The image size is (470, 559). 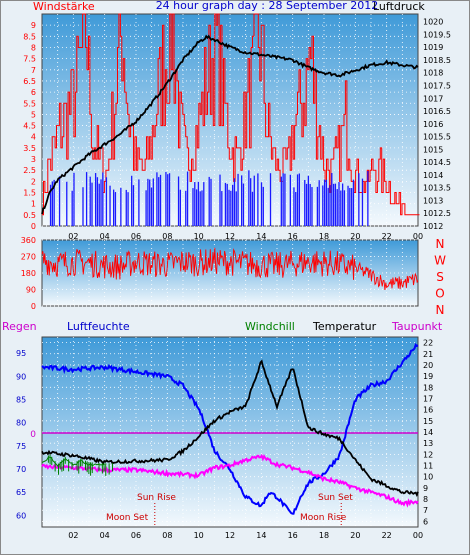 What do you see at coordinates (440, 277) in the screenshot?
I see `compass-label: S` at bounding box center [440, 277].